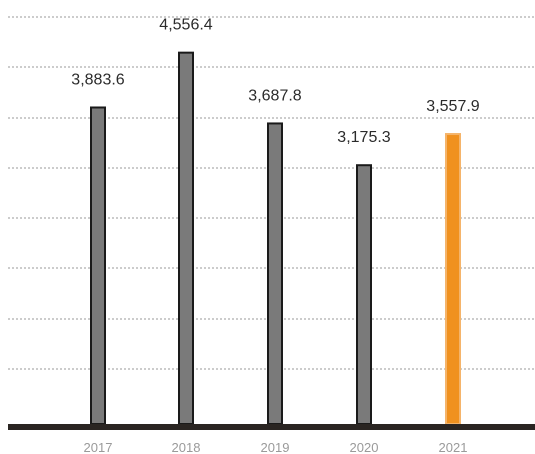 Image resolution: width=535 pixels, height=454 pixels. Describe the element at coordinates (271, 427) in the screenshot. I see `x-axis-baseline` at that location.